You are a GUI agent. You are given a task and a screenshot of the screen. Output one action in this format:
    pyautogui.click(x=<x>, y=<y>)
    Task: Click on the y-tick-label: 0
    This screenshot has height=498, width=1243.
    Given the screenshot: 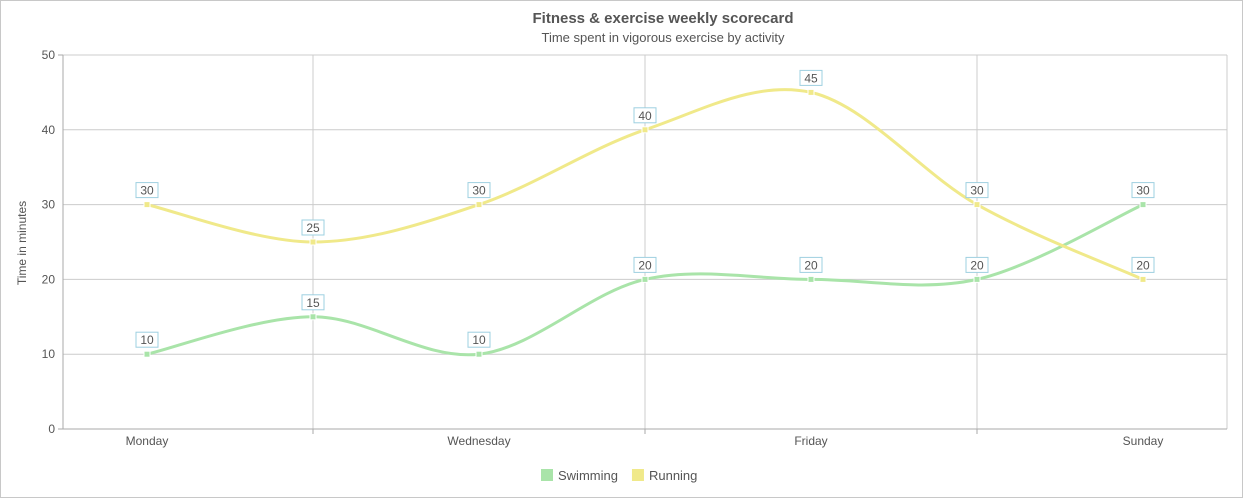 What is the action you would take?
    pyautogui.click(x=51, y=429)
    